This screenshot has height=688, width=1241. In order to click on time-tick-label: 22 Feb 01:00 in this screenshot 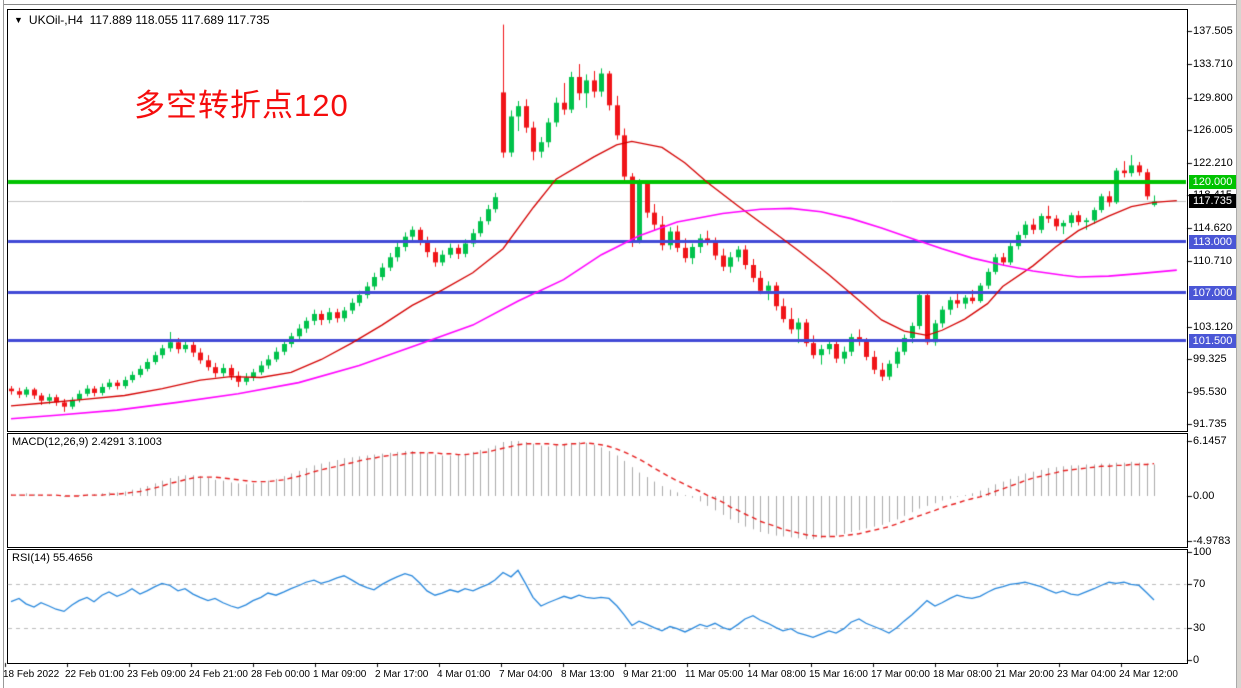, I will do `click(94, 674)`.